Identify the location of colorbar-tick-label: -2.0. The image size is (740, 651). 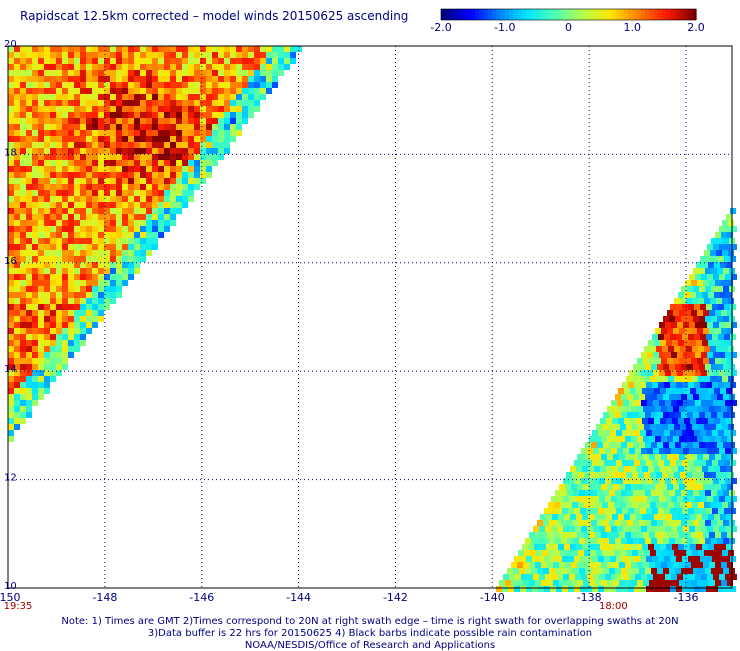
(440, 27).